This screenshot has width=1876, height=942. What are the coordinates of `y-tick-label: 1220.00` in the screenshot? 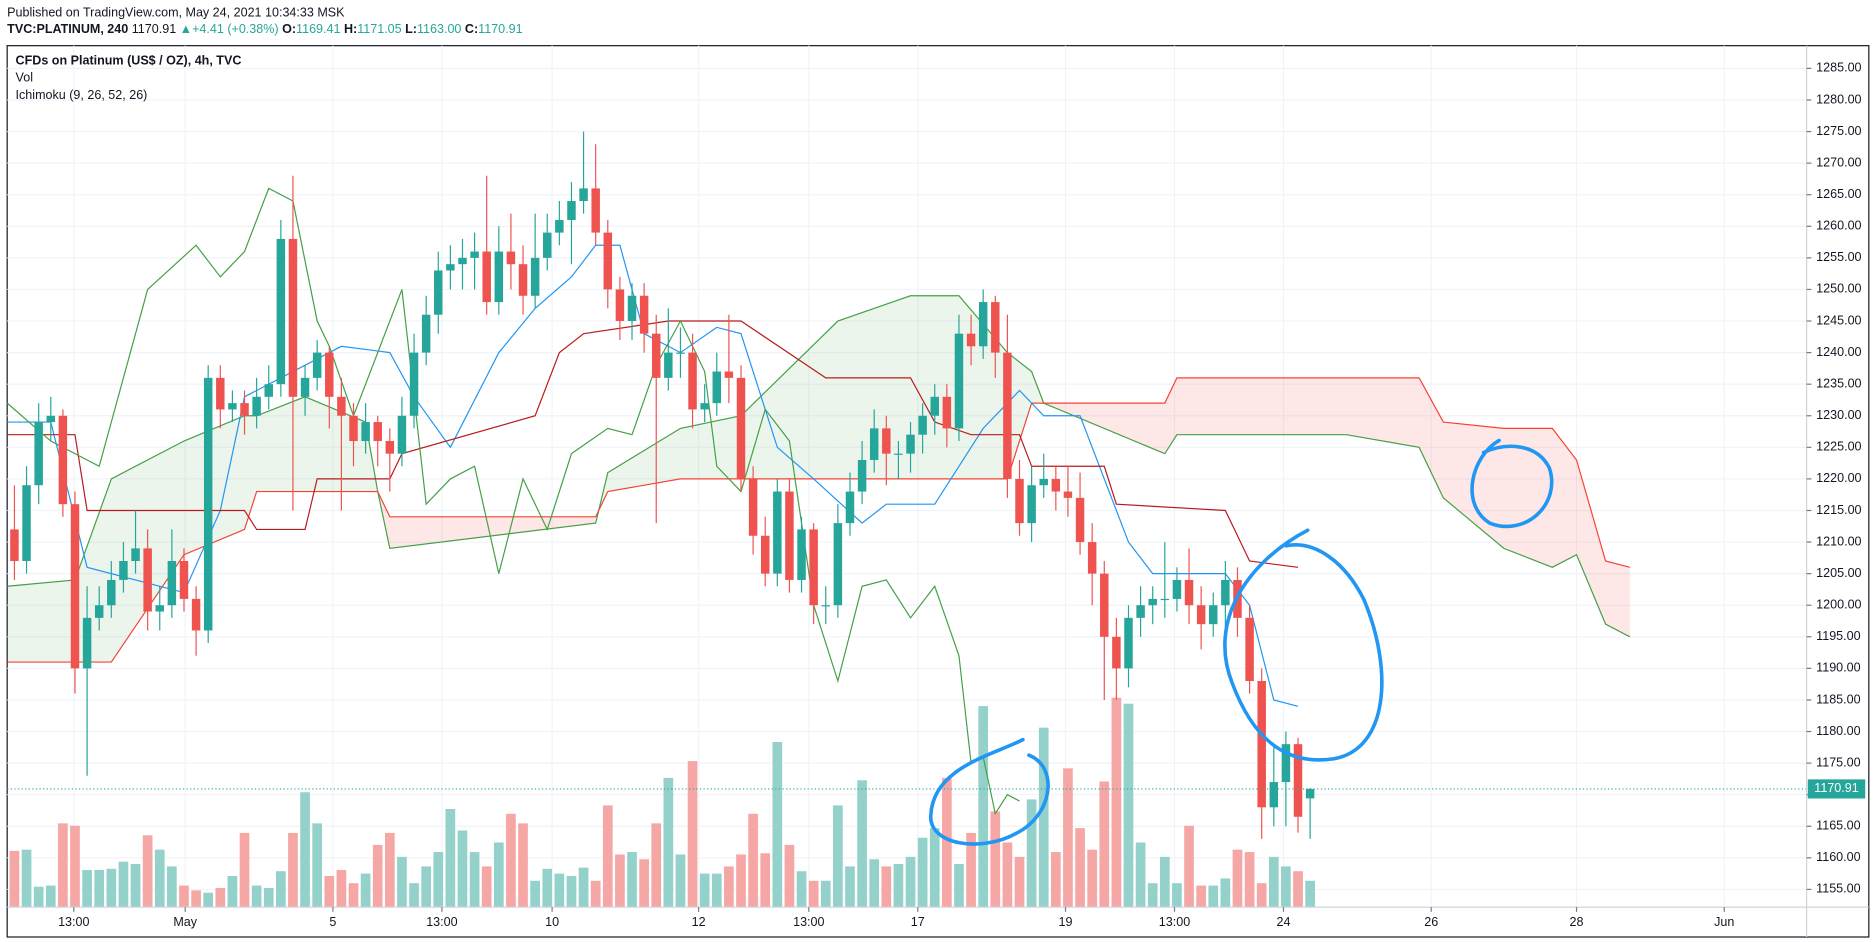 It's located at (1838, 478).